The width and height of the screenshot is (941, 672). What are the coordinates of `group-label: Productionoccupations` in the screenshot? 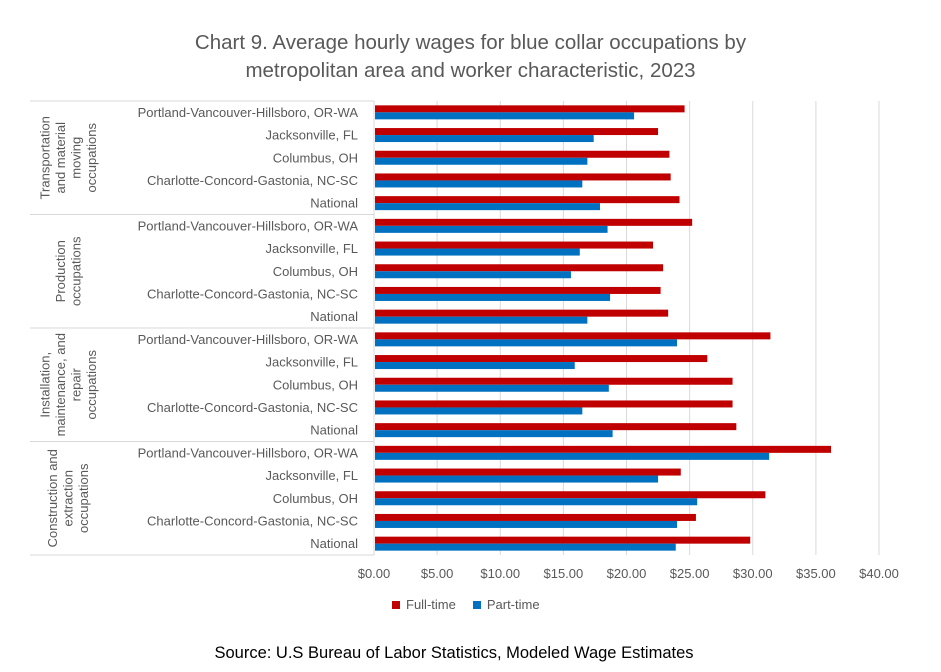 It's located at (68, 271).